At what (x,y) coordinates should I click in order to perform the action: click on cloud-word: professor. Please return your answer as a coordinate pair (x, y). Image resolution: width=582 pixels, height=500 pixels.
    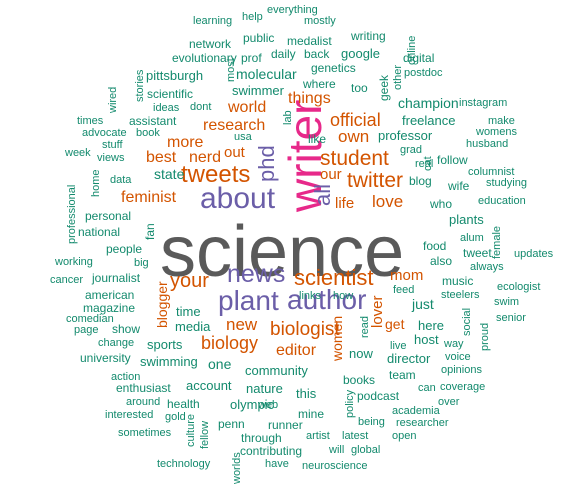
    Looking at the image, I should click on (405, 135).